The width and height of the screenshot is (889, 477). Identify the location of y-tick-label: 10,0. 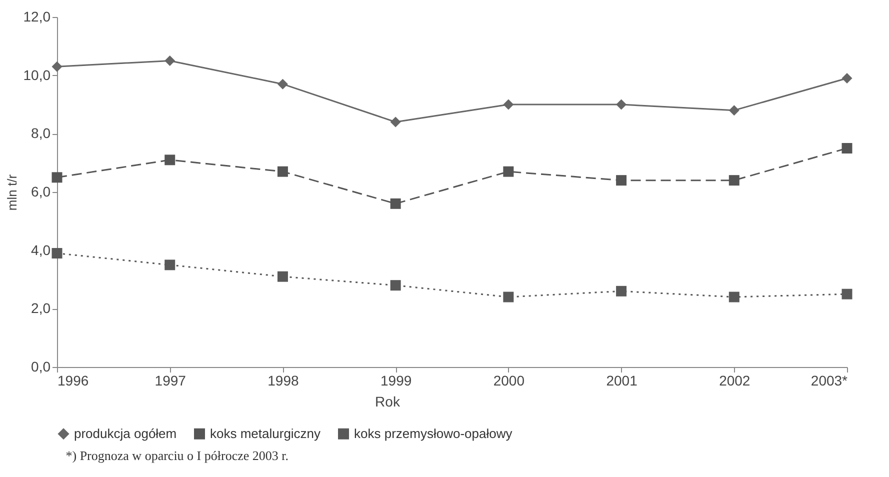
(37, 74).